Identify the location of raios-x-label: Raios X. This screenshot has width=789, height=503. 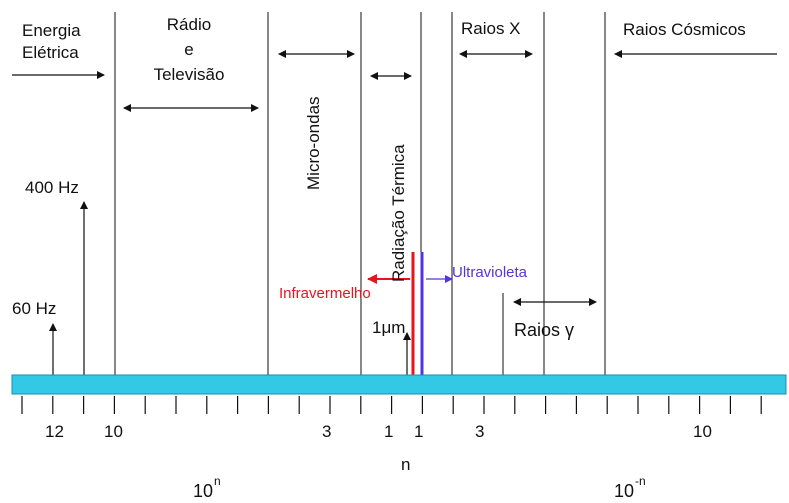
(491, 28).